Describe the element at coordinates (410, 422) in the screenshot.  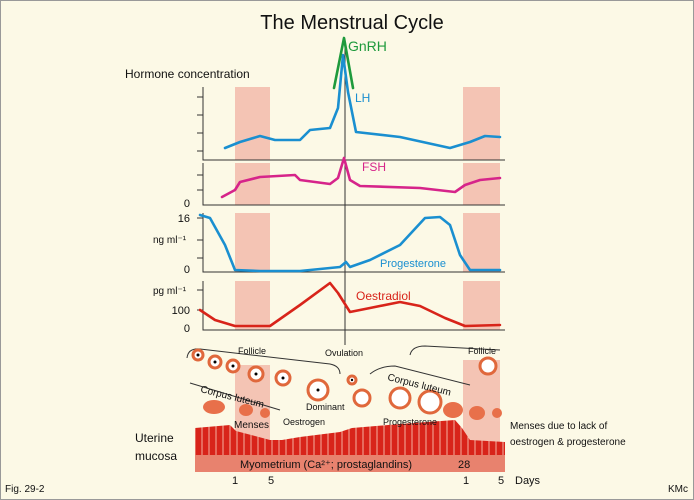
I see `progesterone-text: Progesterone` at that location.